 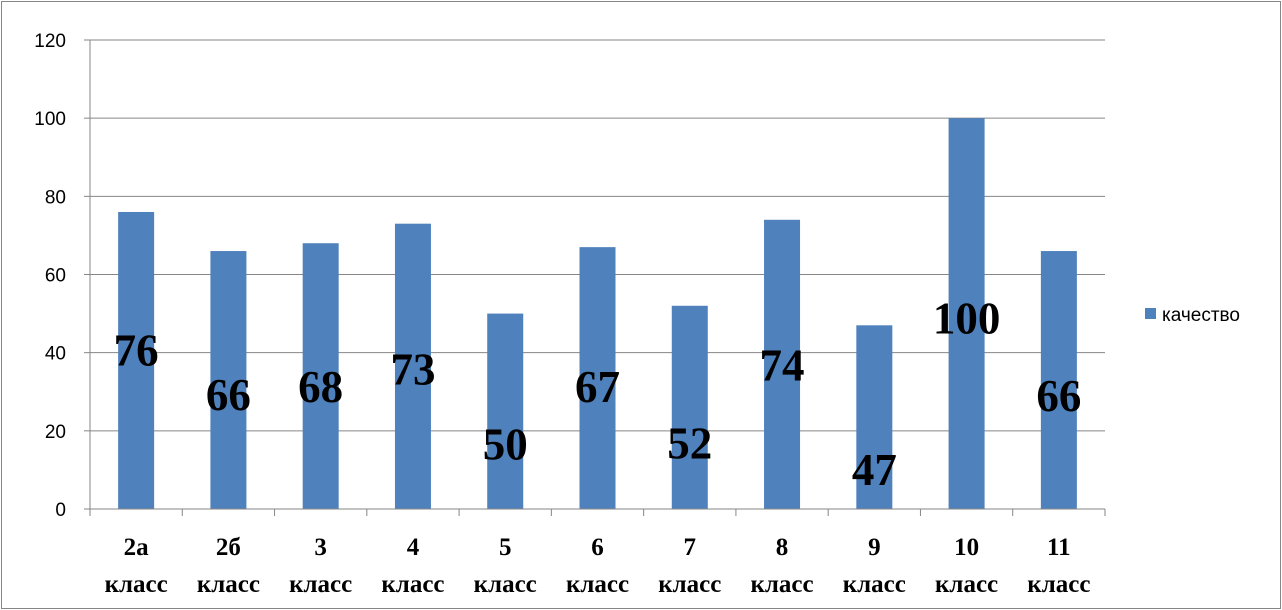 What do you see at coordinates (874, 470) in the screenshot?
I see `data-label: 47` at bounding box center [874, 470].